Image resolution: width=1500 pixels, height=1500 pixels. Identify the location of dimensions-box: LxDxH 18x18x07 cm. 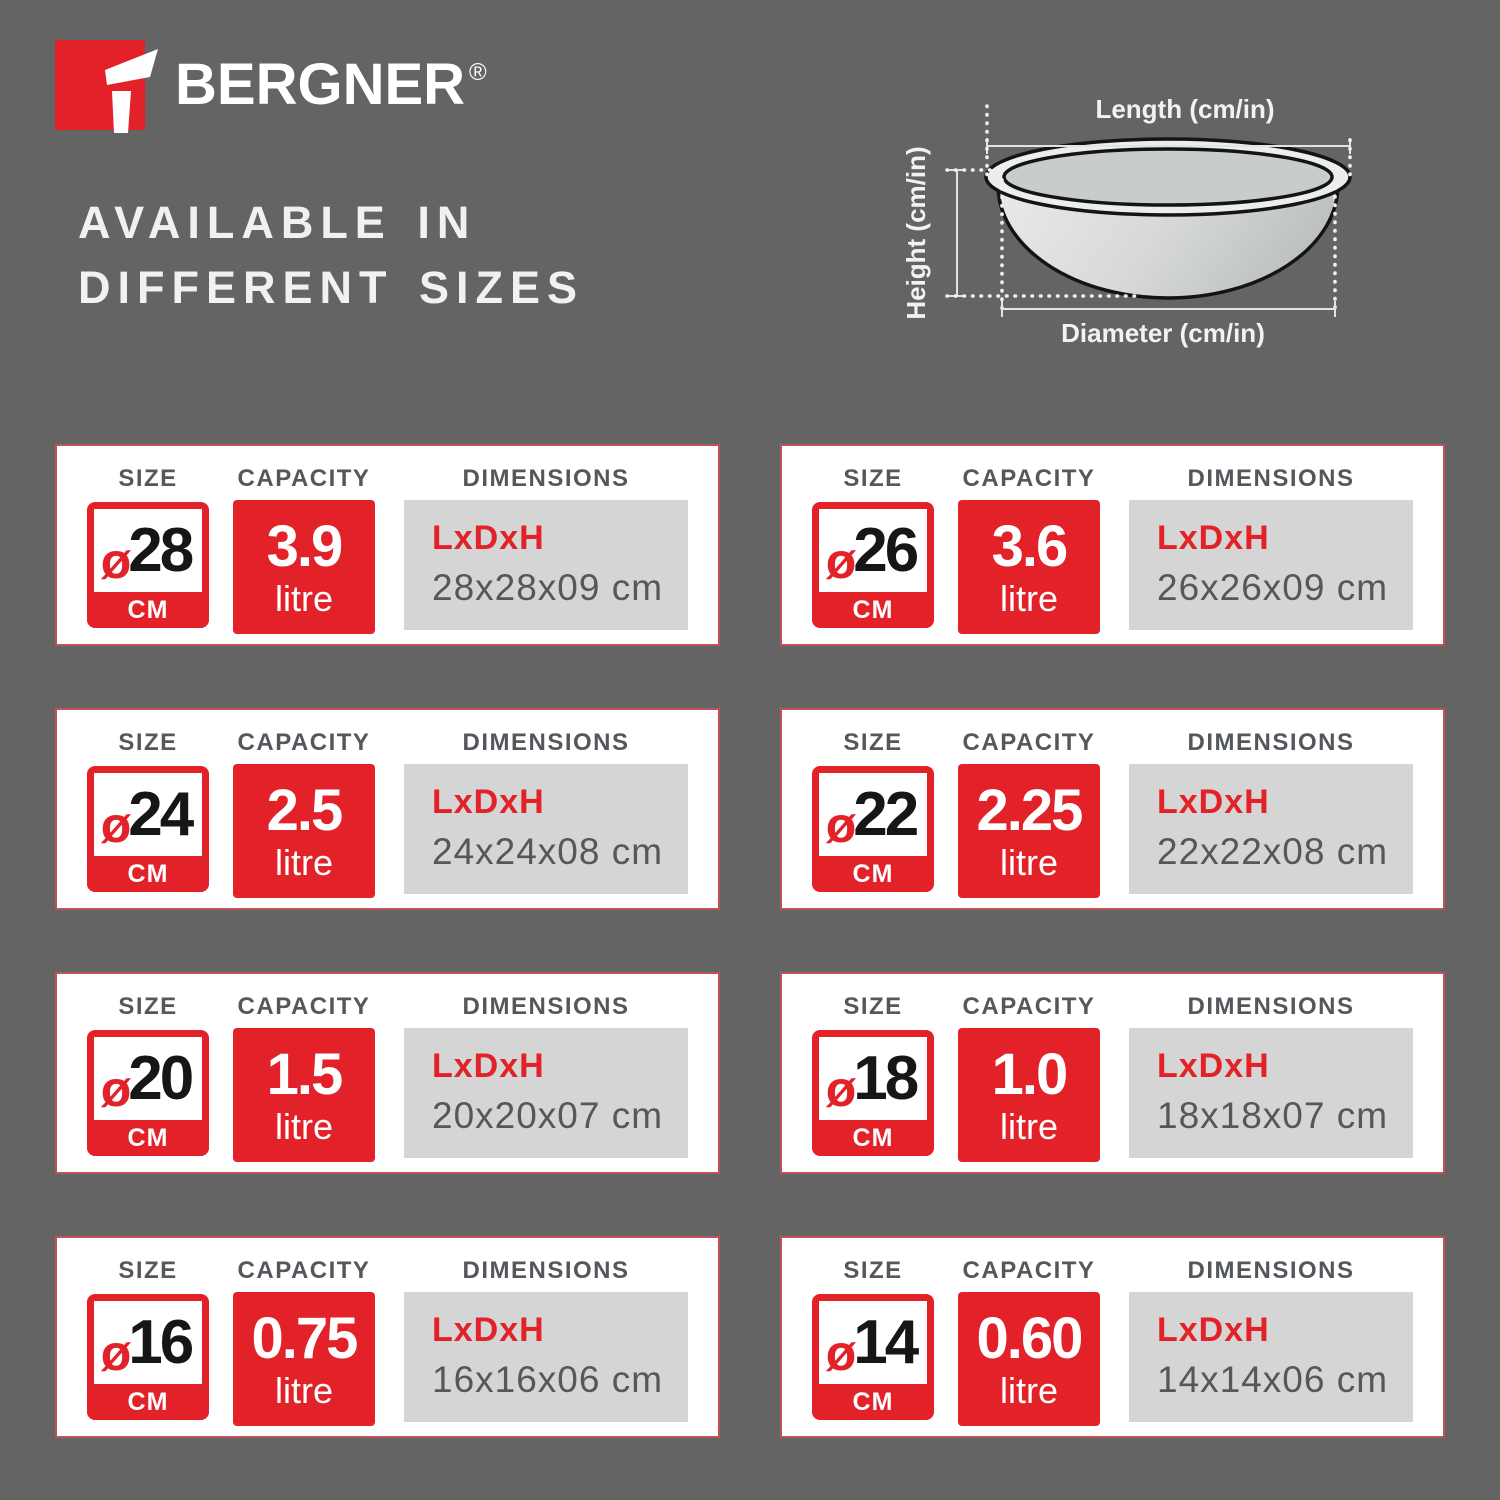
(1271, 1093).